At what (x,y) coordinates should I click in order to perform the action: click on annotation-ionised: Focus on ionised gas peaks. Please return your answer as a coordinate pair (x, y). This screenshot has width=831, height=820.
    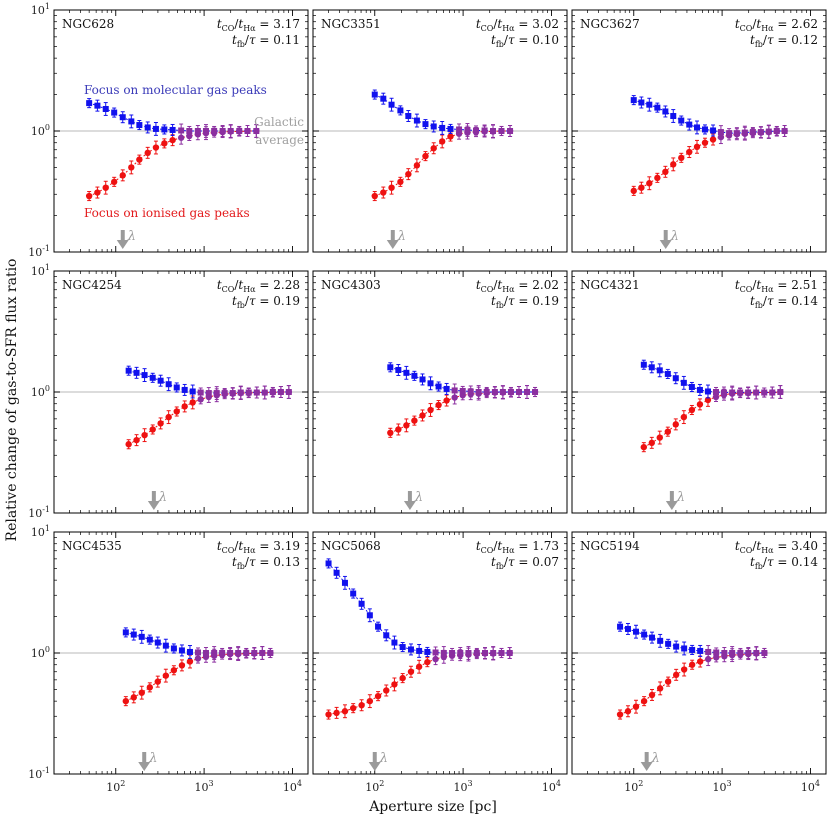
    Looking at the image, I should click on (167, 213).